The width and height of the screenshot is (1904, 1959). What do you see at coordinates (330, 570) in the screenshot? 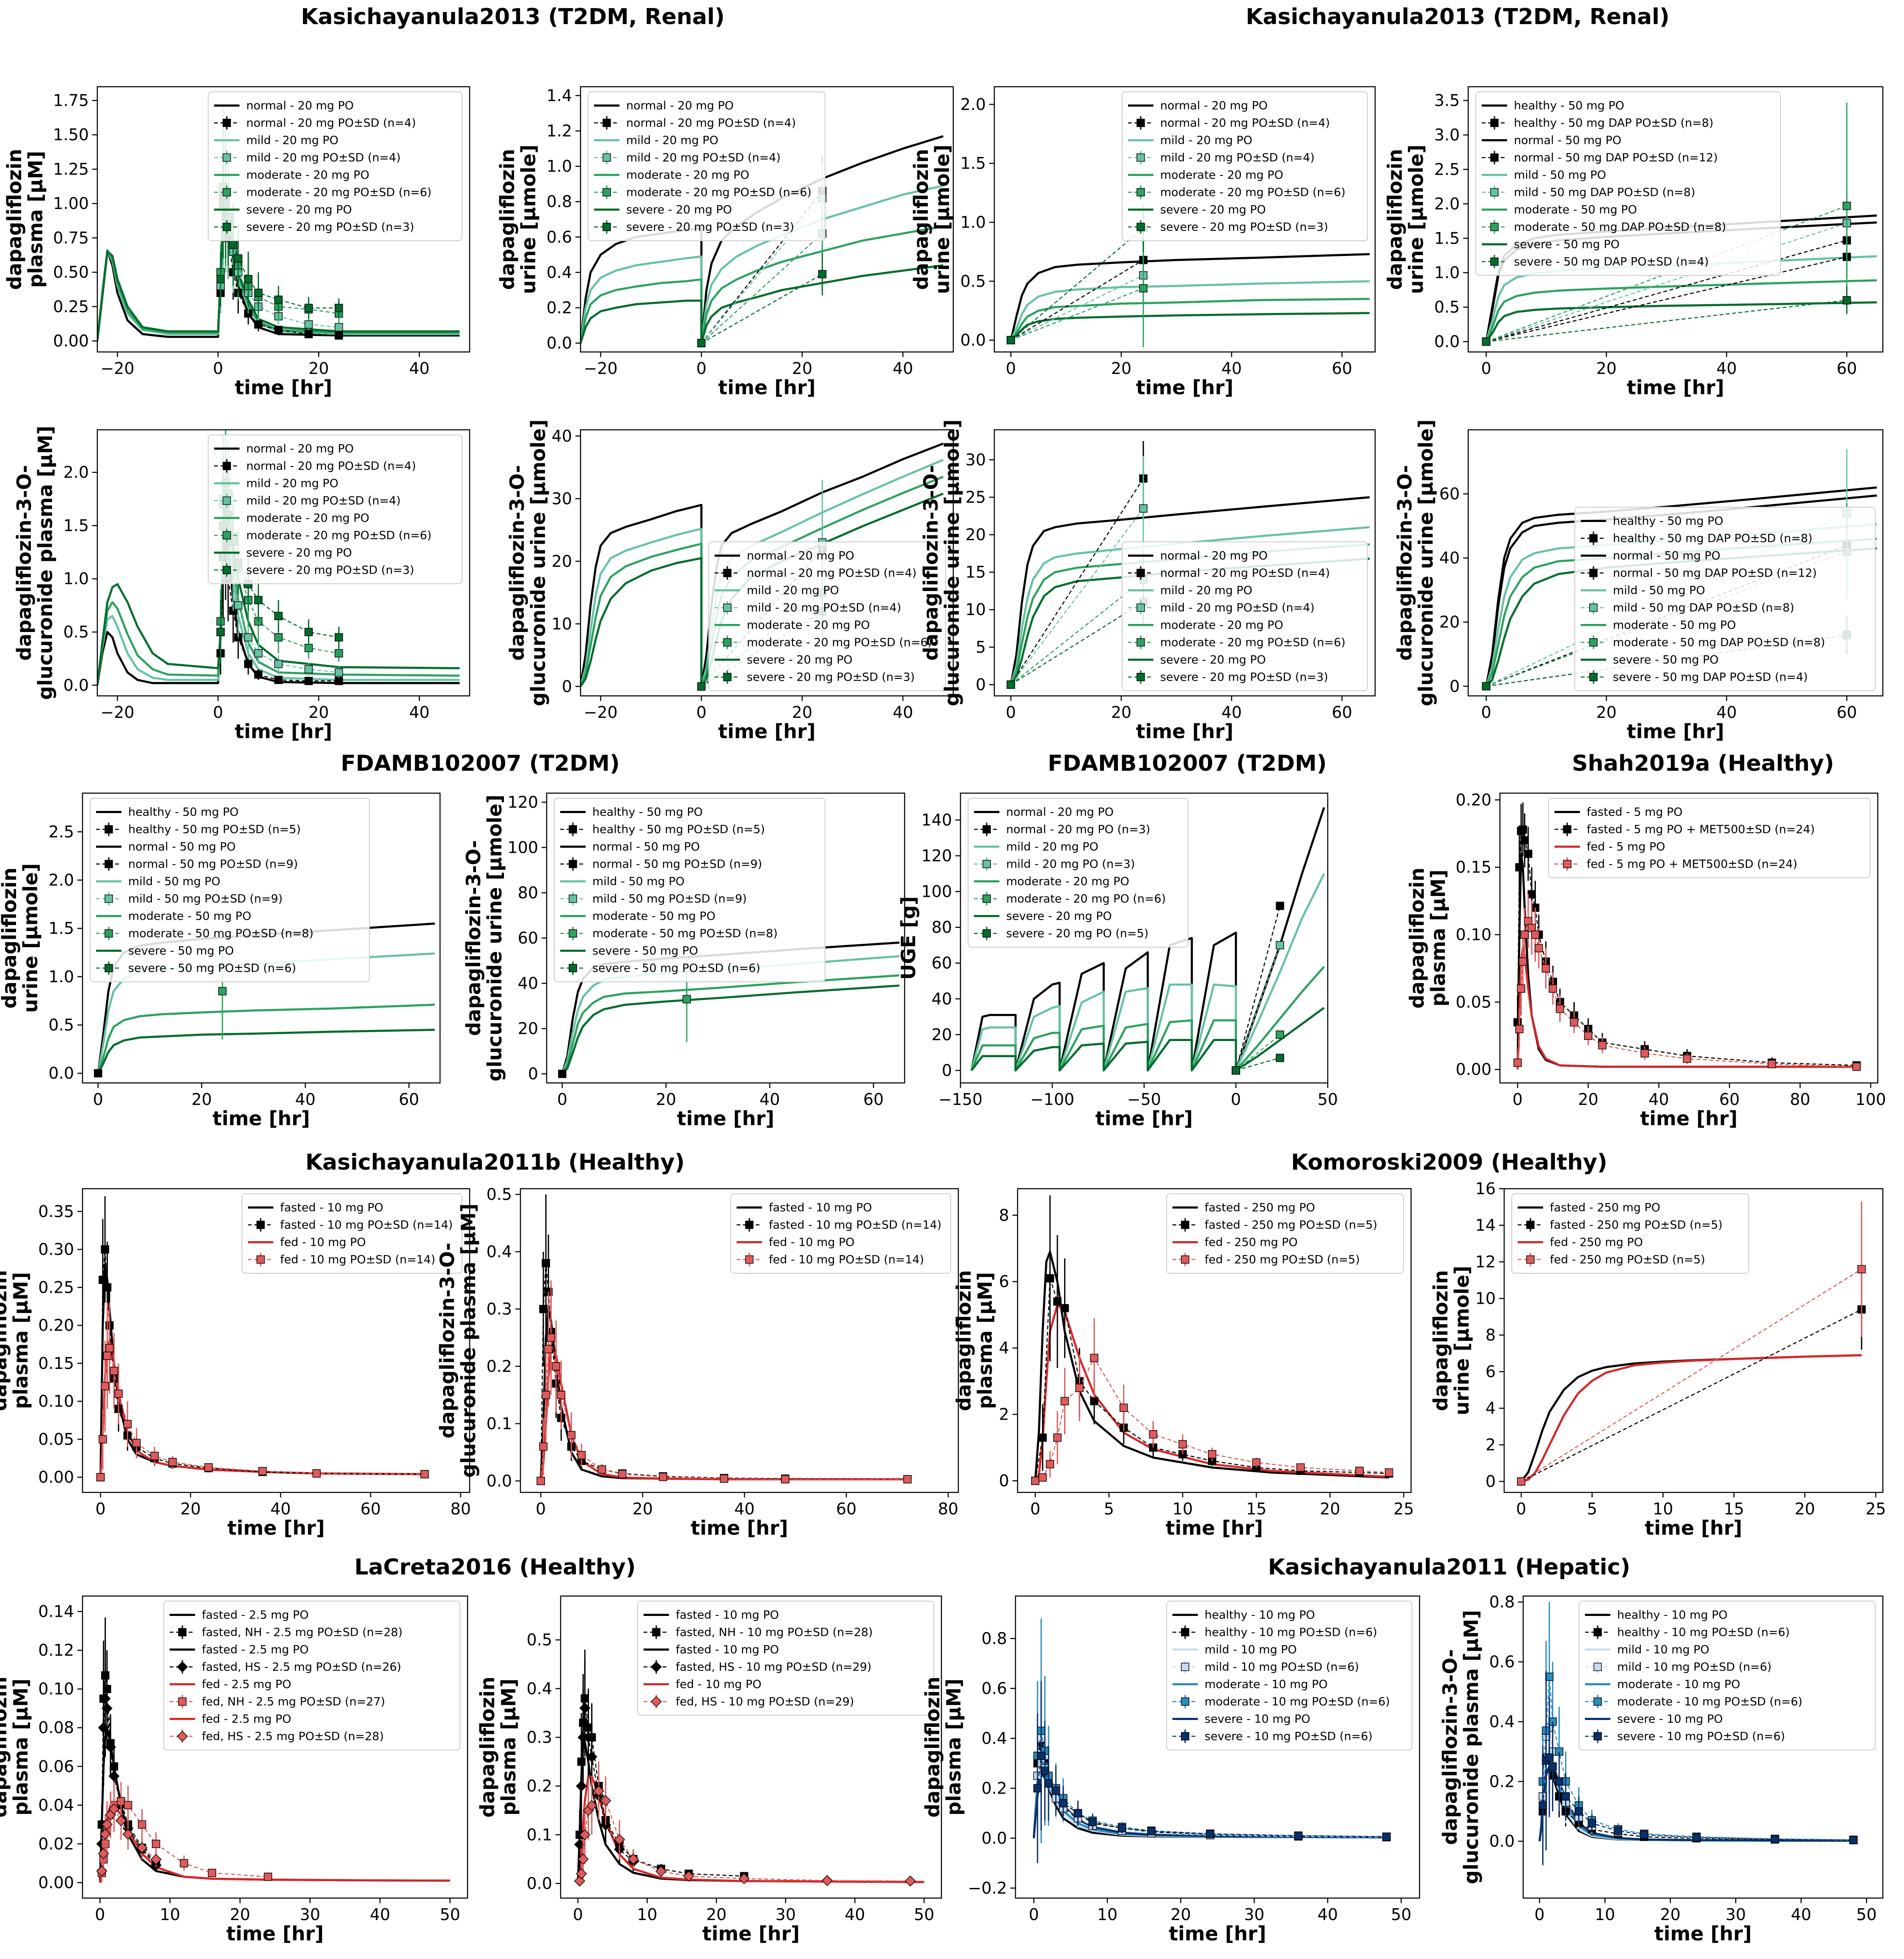
I see `legend-label: severe - 20 mg PO±SD (n=3)` at bounding box center [330, 570].